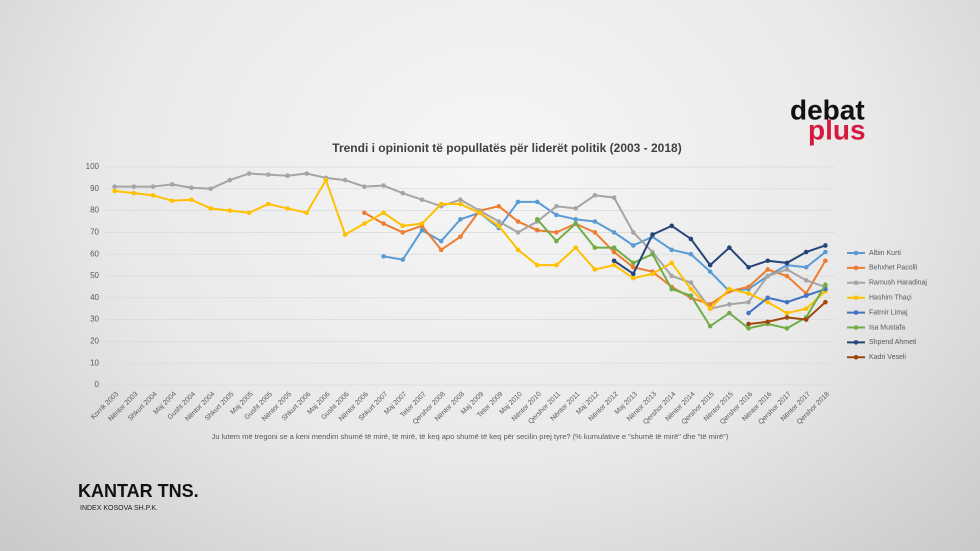  Describe the element at coordinates (898, 283) in the screenshot. I see `legend-label: Ramush Haradinaj` at that location.